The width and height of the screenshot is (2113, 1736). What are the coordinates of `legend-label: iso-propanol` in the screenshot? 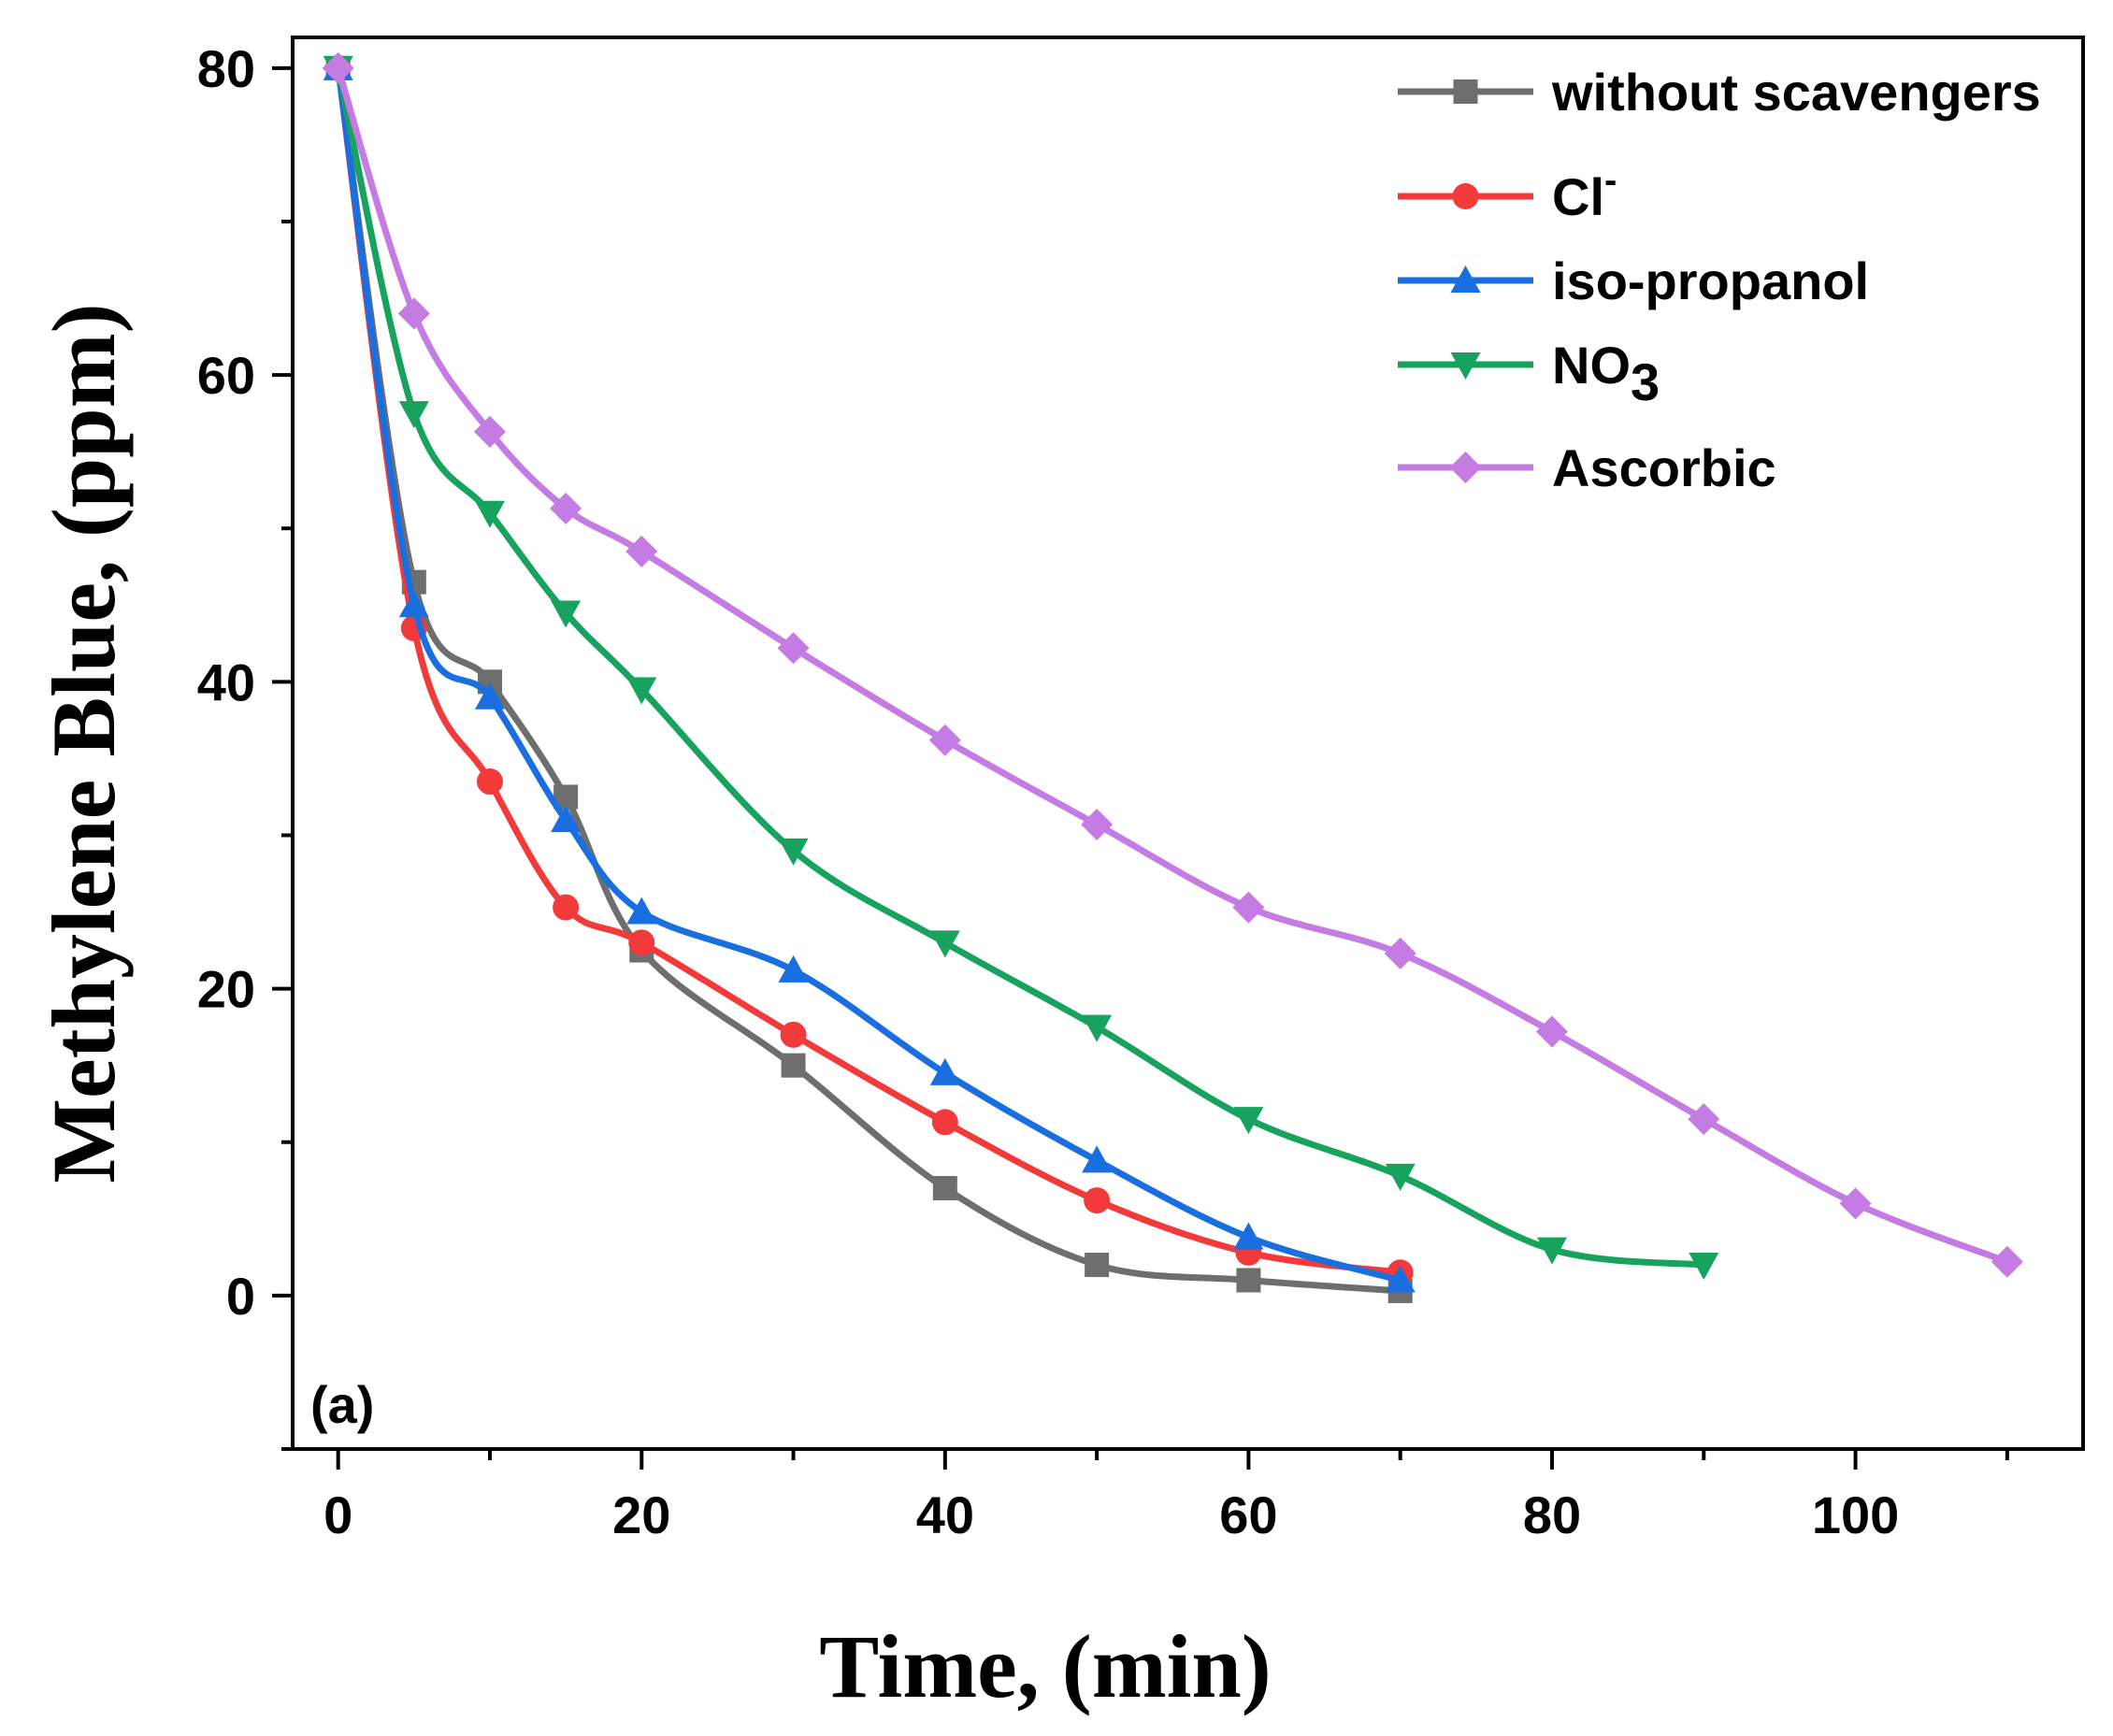 It's located at (1710, 280).